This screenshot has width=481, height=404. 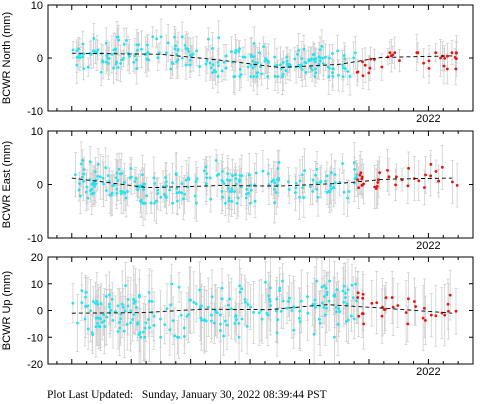 What do you see at coordinates (7, 184) in the screenshot?
I see `y-axis-label: BCWR East (mm)` at bounding box center [7, 184].